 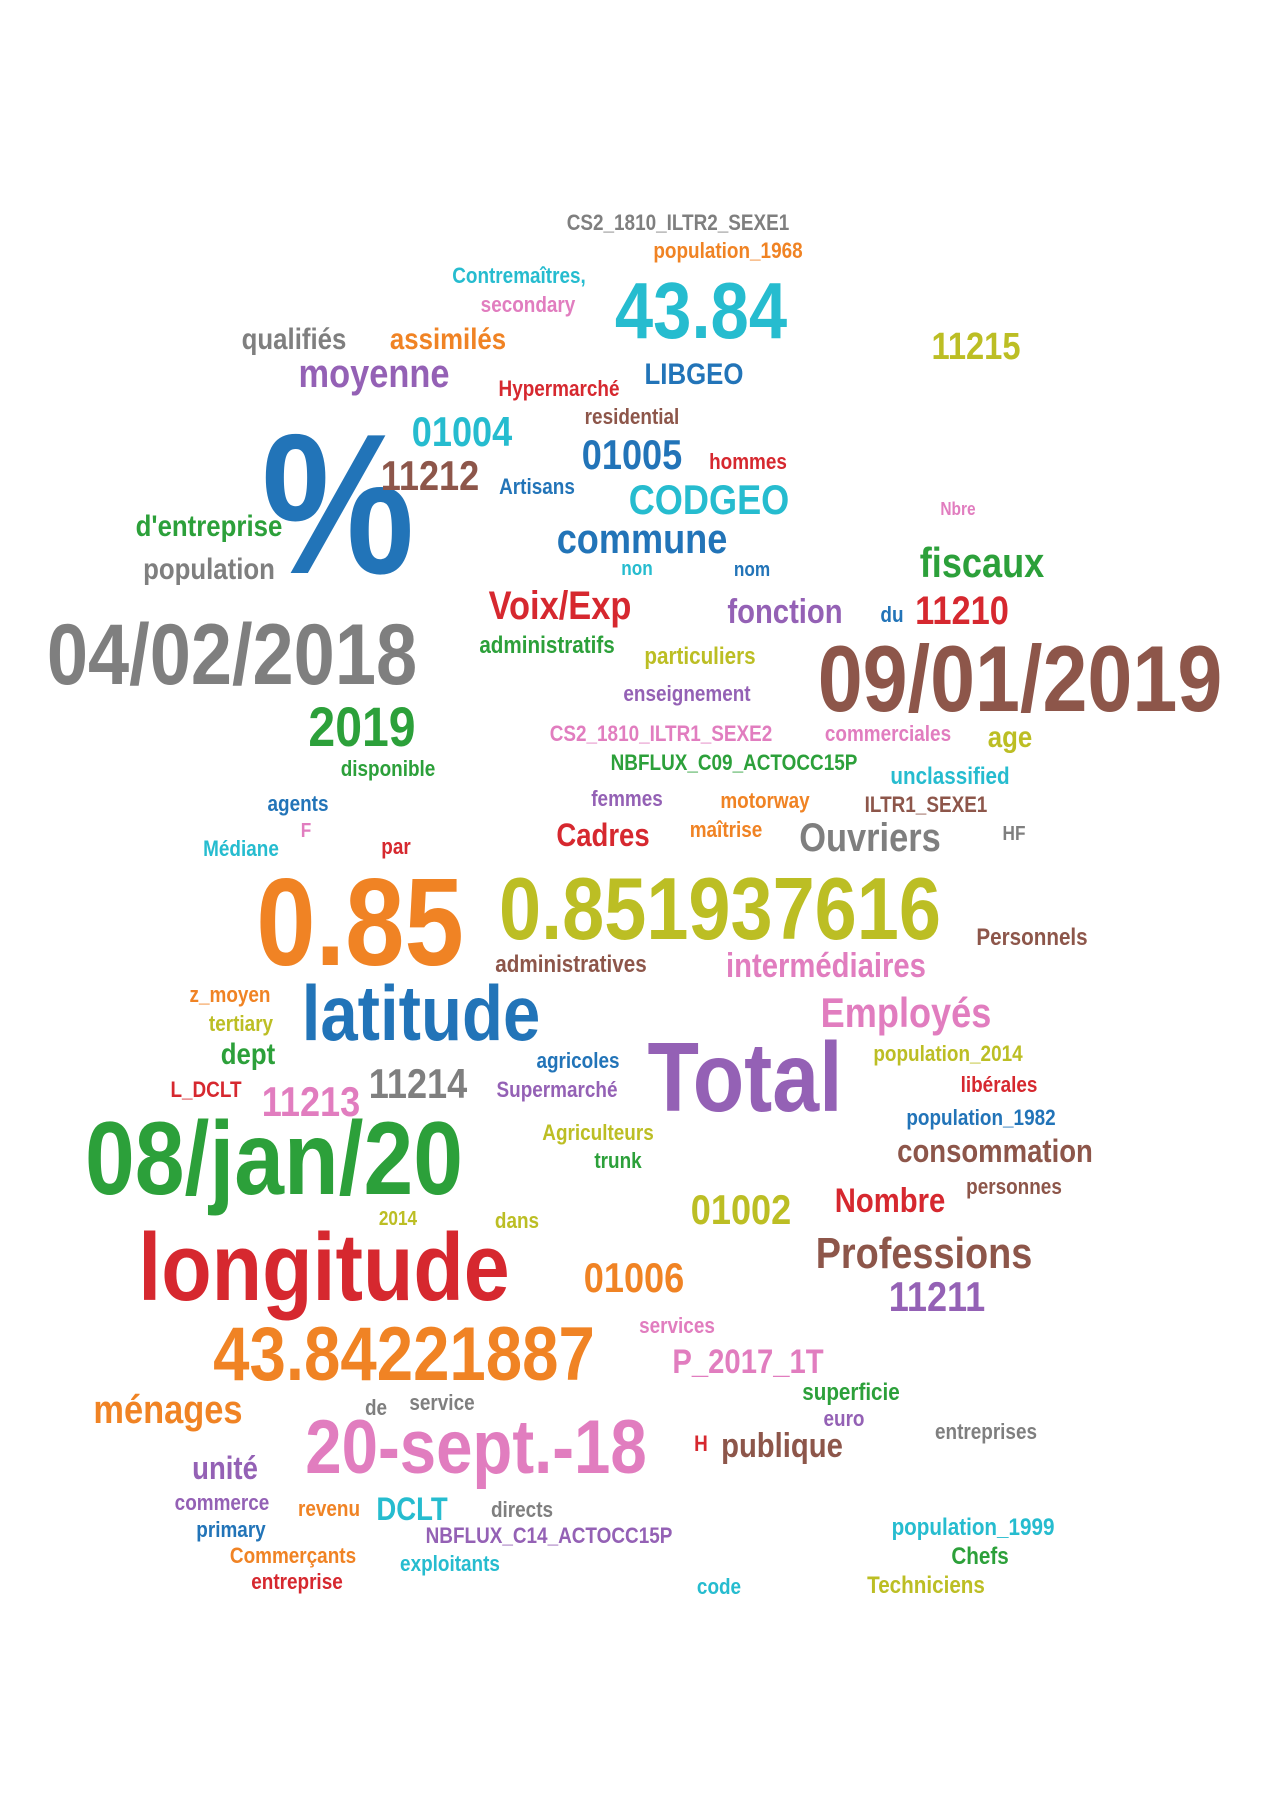 What do you see at coordinates (294, 339) in the screenshot?
I see `word: qualifiés` at bounding box center [294, 339].